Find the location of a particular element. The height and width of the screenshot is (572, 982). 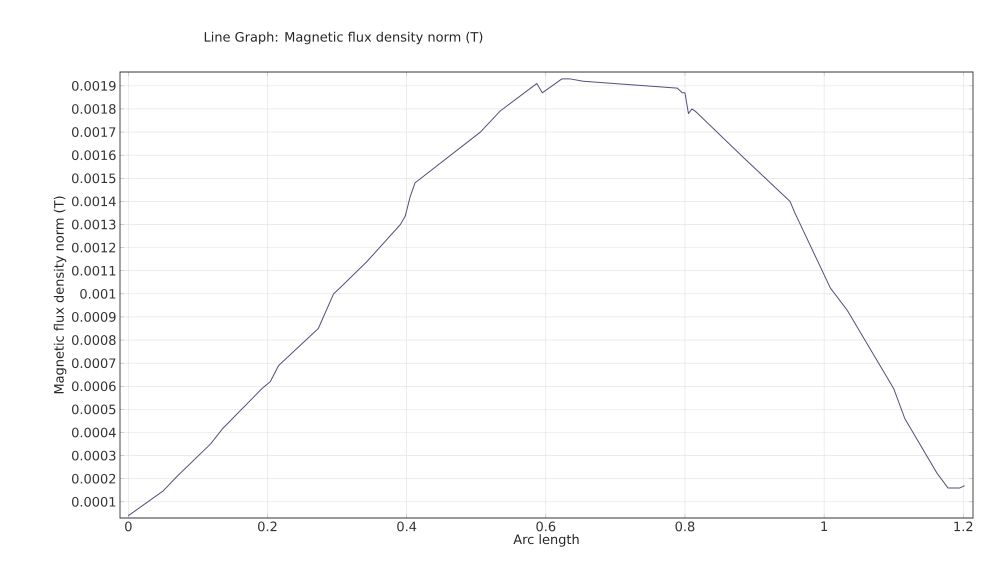

x-tick-label: 0 is located at coordinates (128, 527).